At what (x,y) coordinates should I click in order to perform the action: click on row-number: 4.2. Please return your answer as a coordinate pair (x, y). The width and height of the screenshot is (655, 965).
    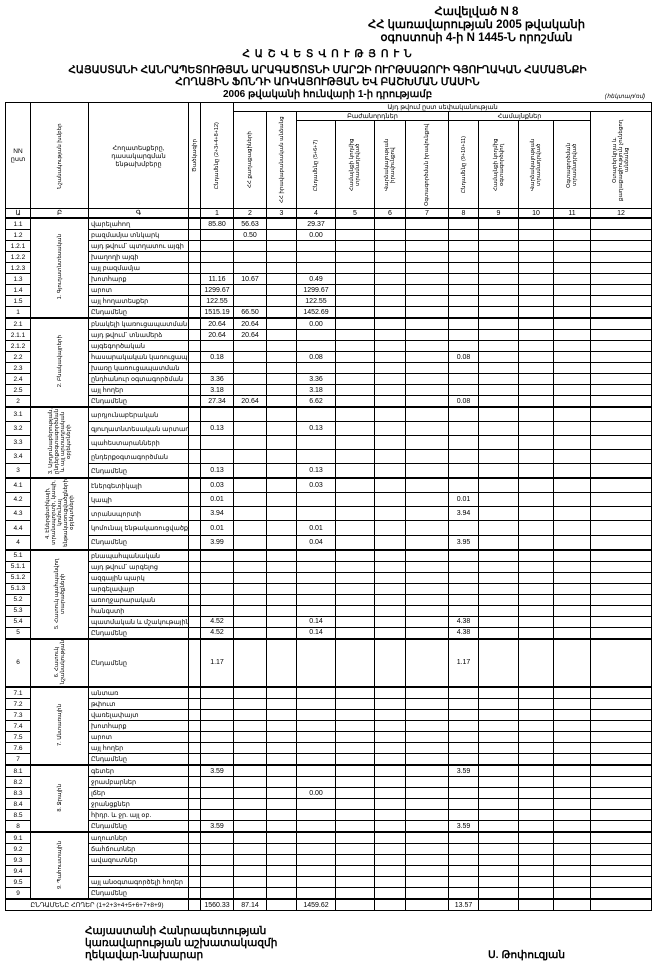
    Looking at the image, I should click on (18, 500).